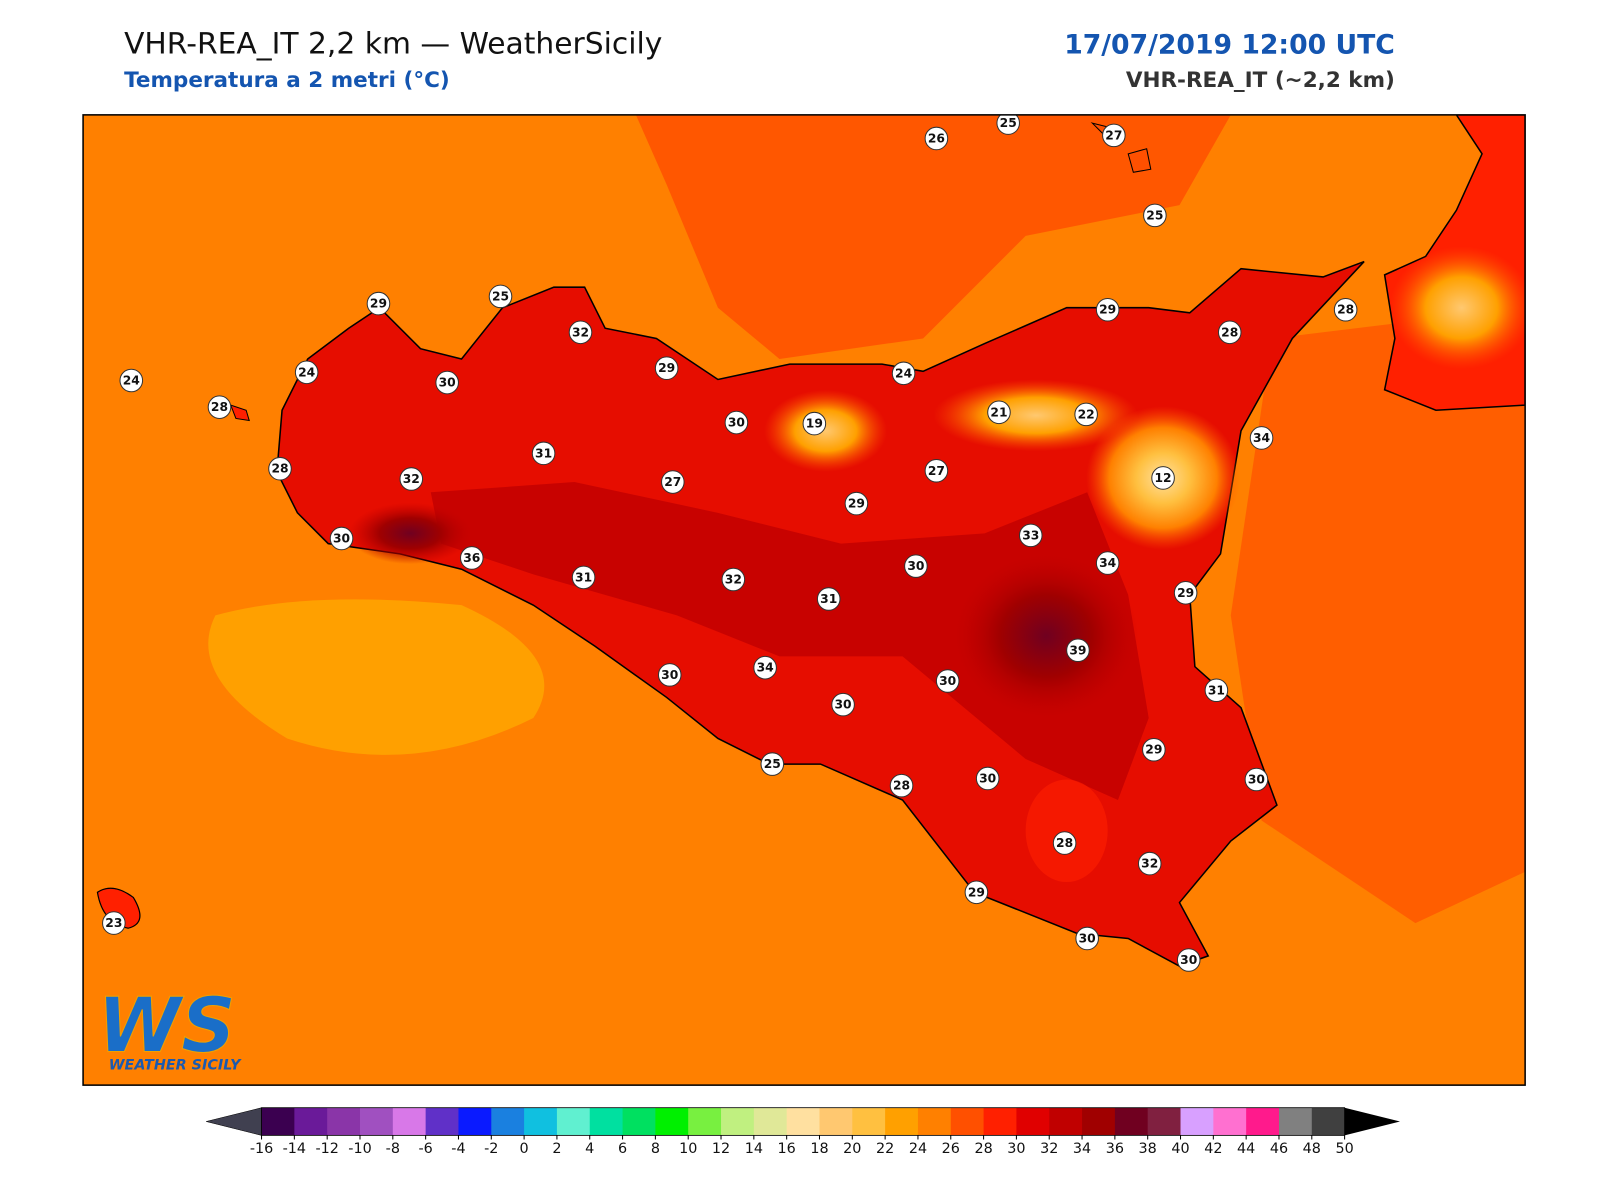  I want to click on colorbar-tick-label: 42, so click(1213, 1149).